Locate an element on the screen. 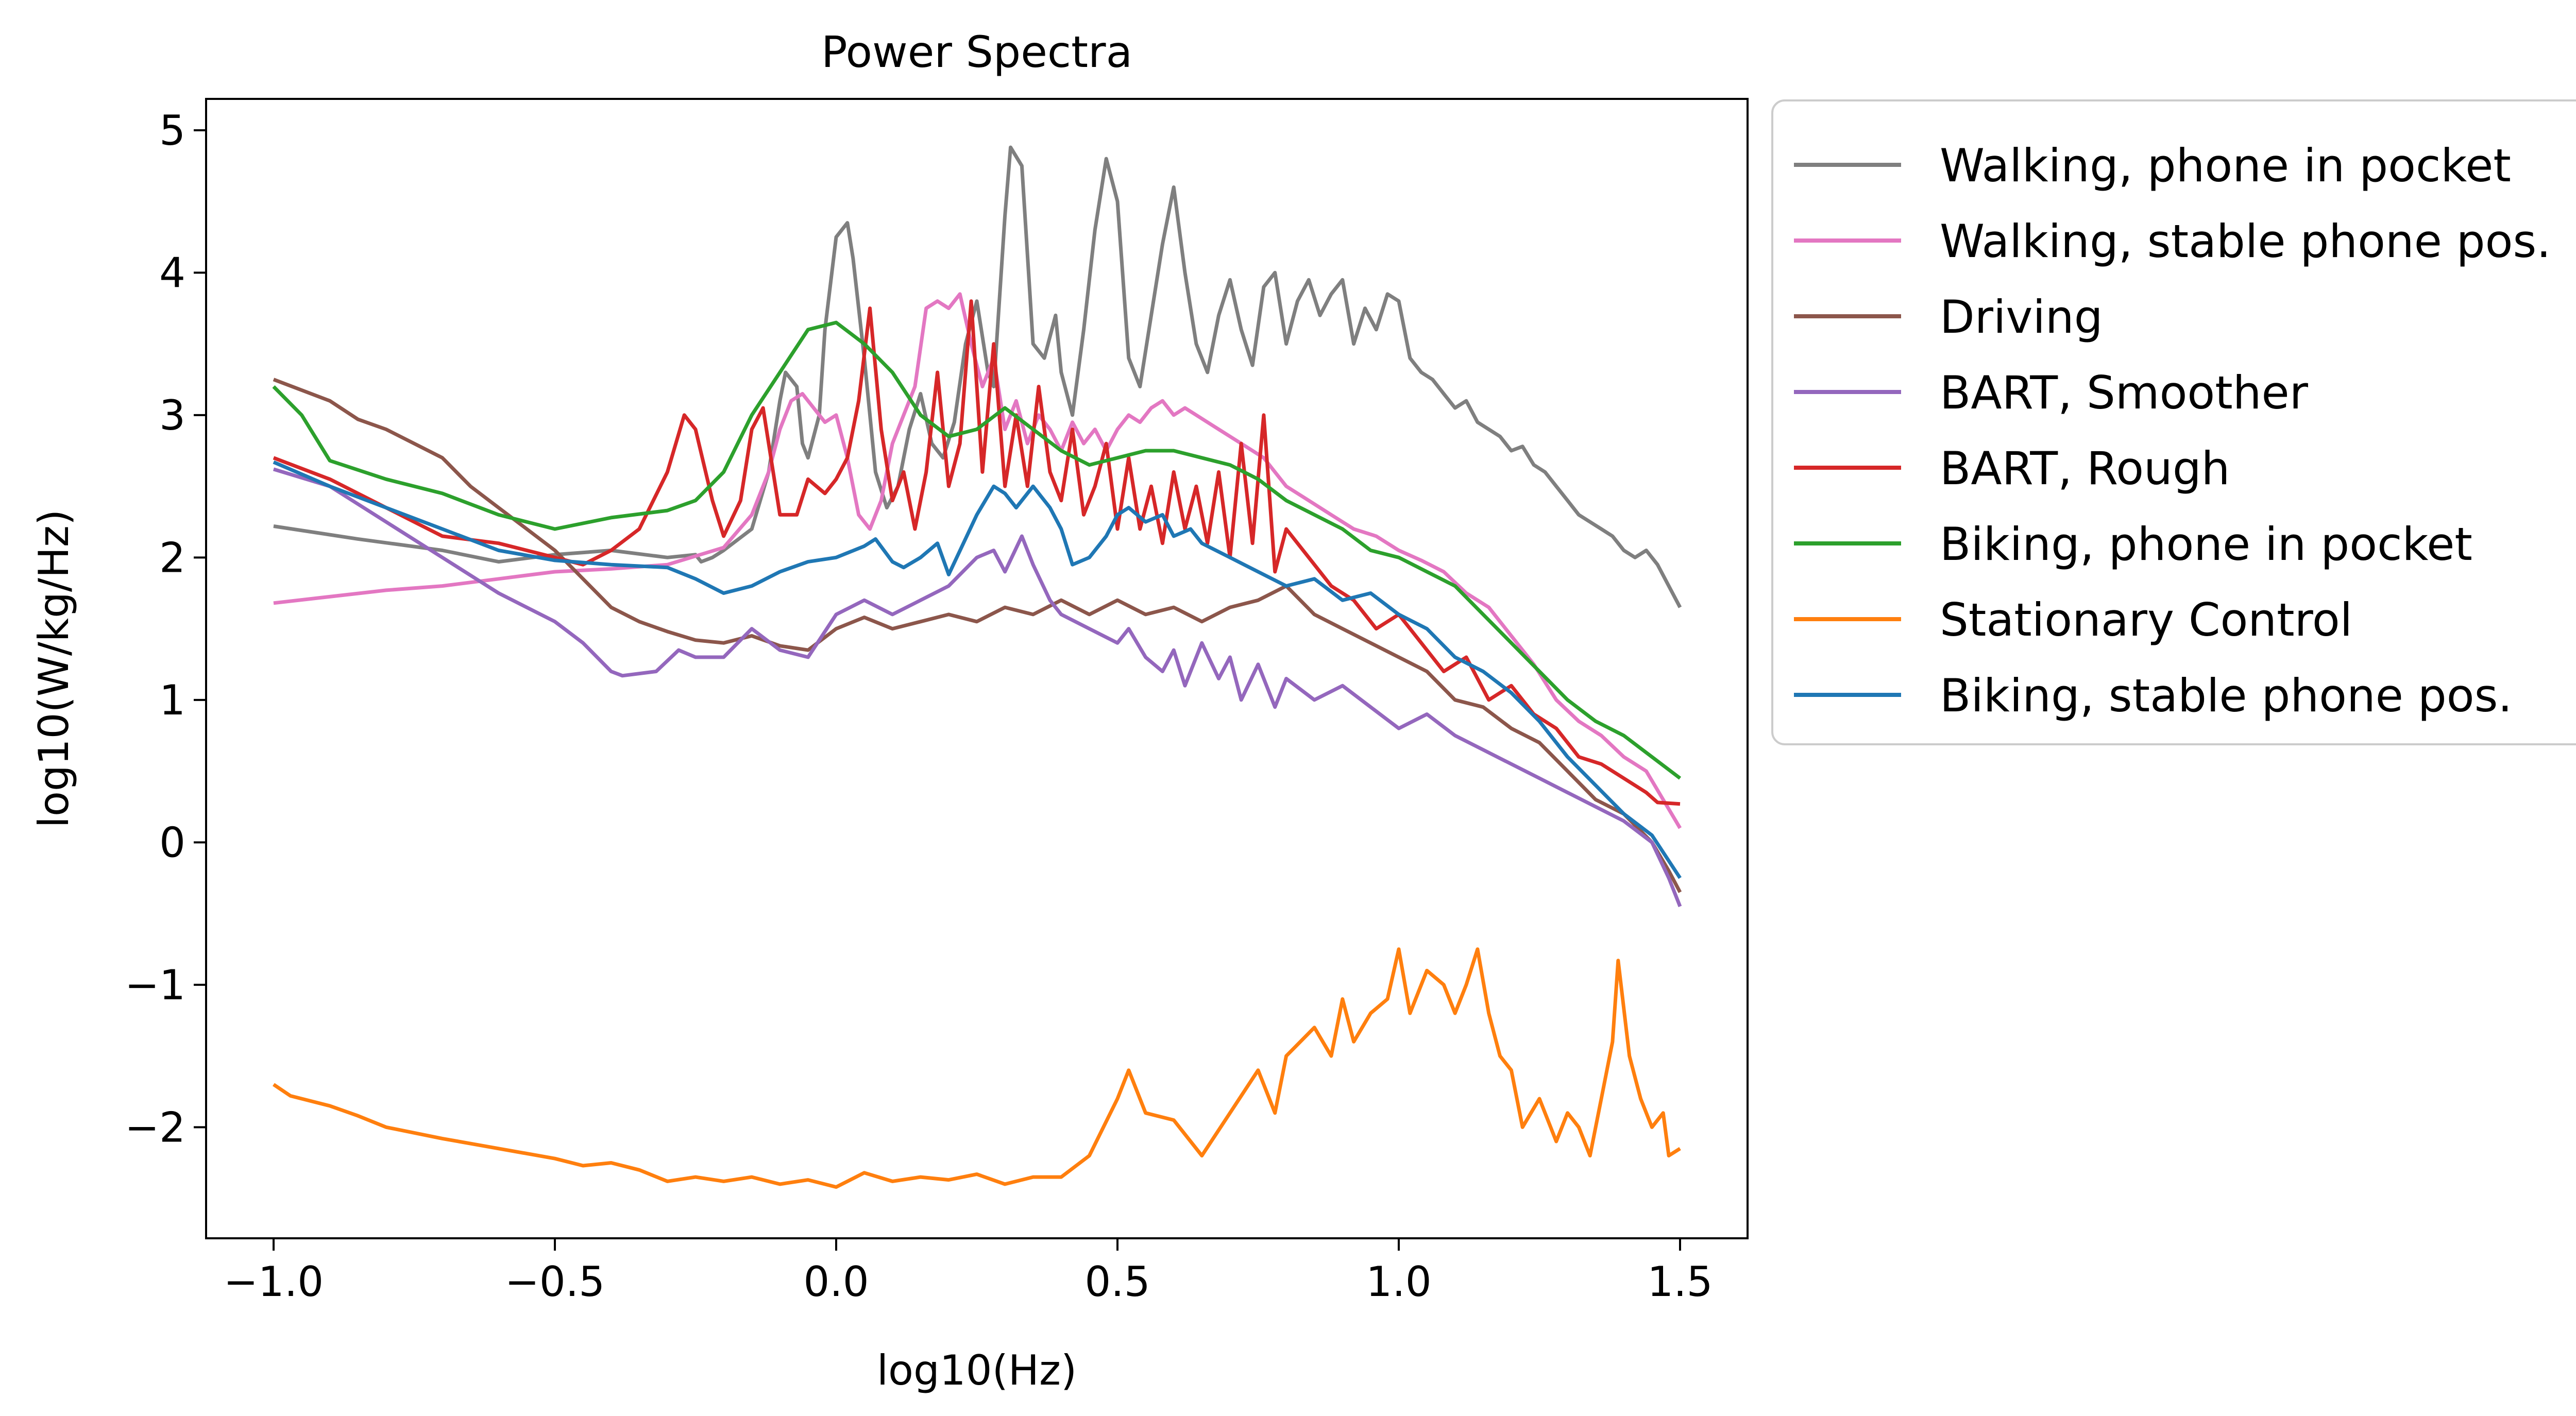  y-tick-label: 2 is located at coordinates (172, 558).